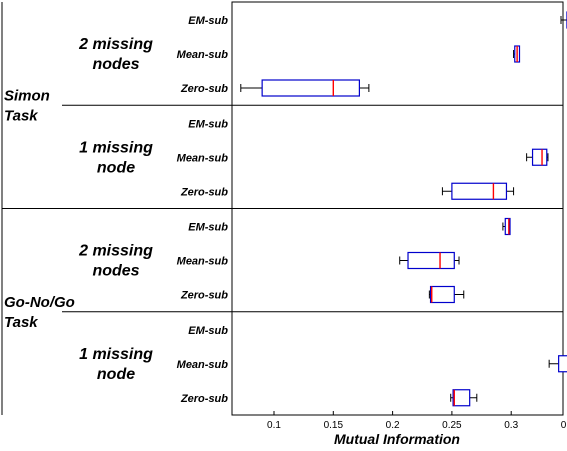 The width and height of the screenshot is (567, 451). What do you see at coordinates (274, 425) in the screenshot?
I see `x-tick-label: 0.1` at bounding box center [274, 425].